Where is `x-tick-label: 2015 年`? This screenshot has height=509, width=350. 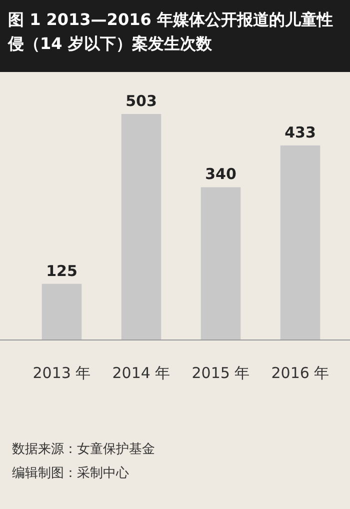 x-tick-label: 2015 年 is located at coordinates (221, 373).